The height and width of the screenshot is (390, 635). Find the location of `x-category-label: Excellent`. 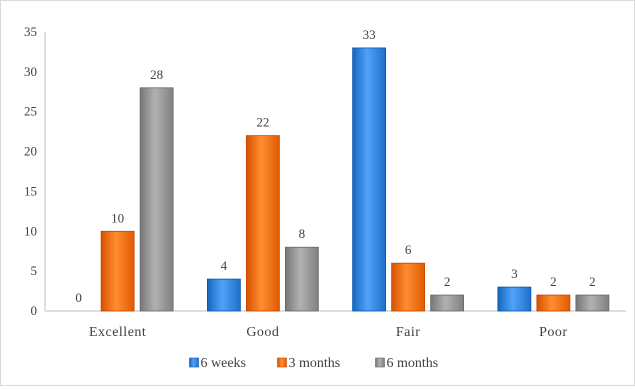

x-category-label: Excellent is located at coordinates (117, 332).